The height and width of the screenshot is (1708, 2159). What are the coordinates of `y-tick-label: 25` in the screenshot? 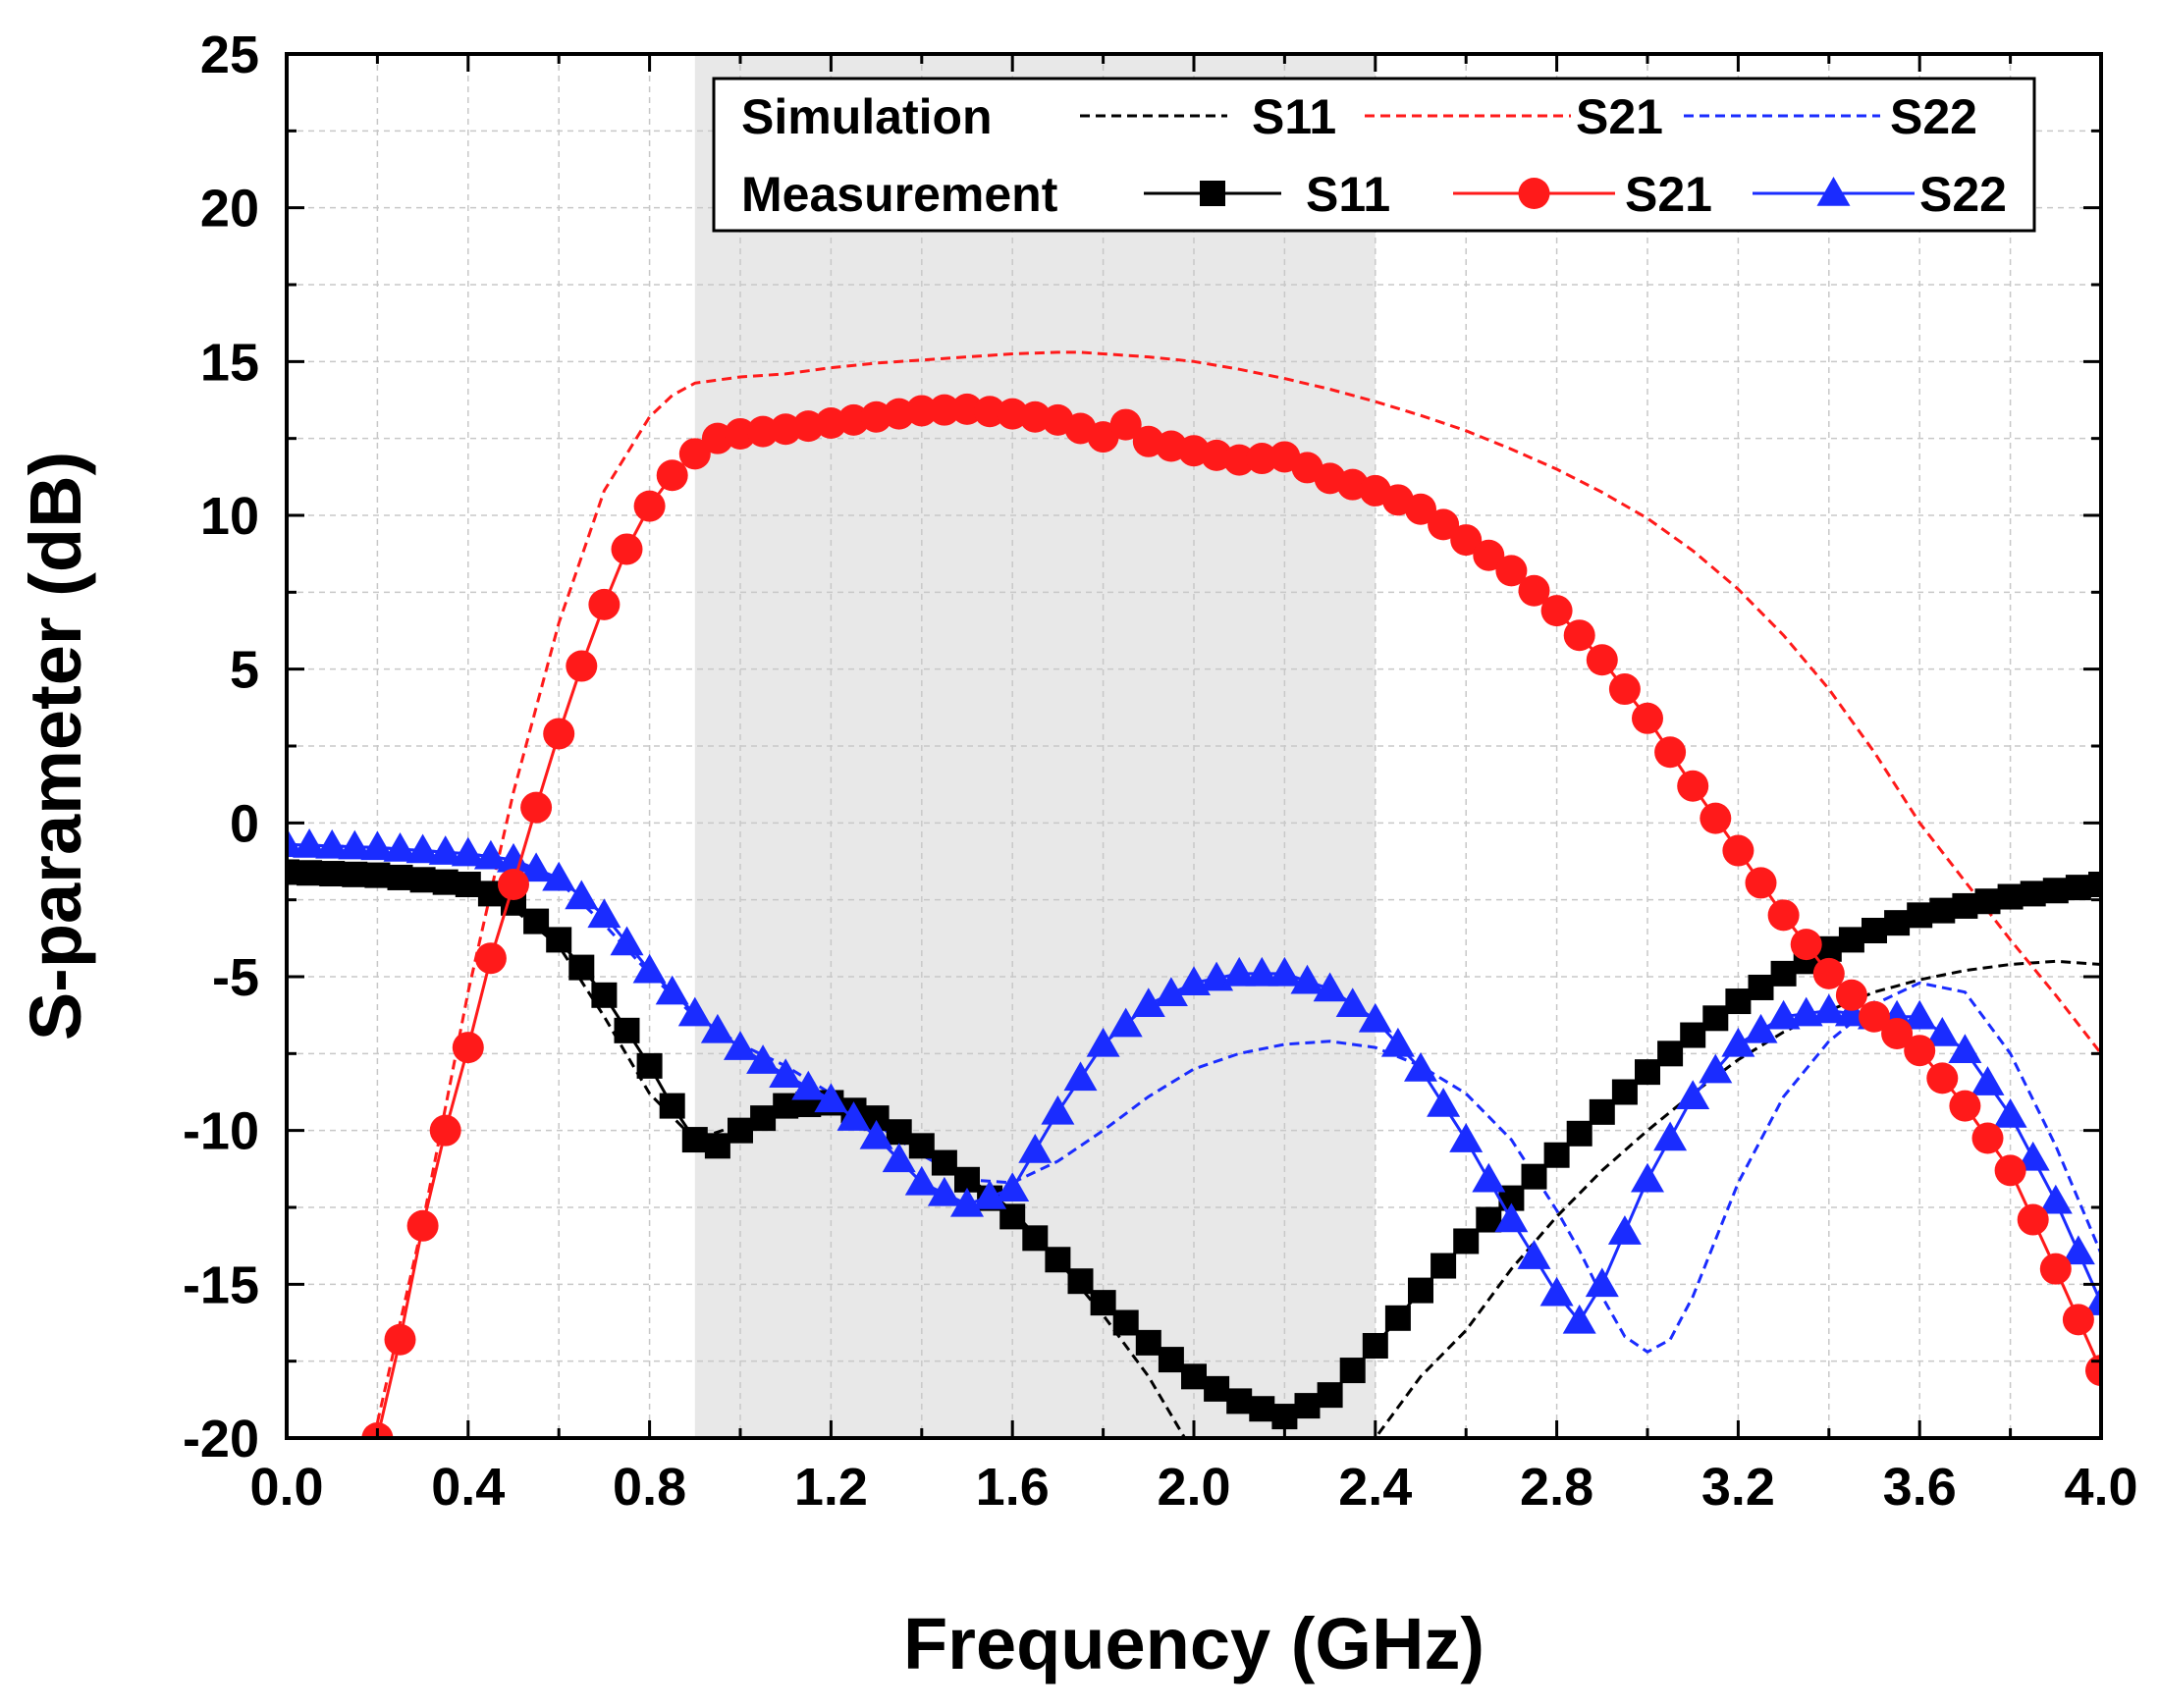 It's located at (230, 55).